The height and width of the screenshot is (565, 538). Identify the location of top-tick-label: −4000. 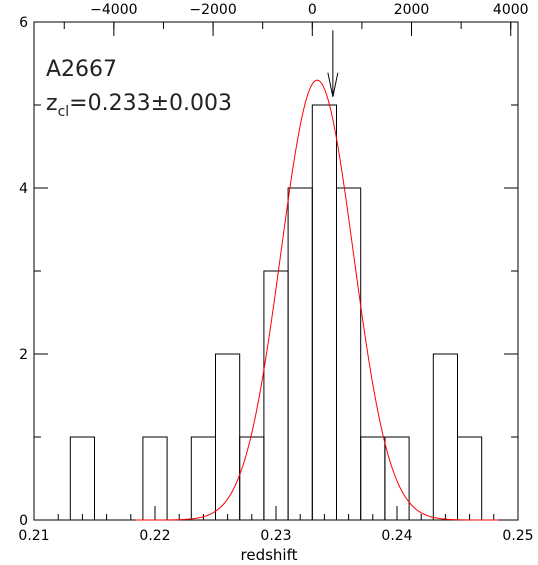
(113, 10).